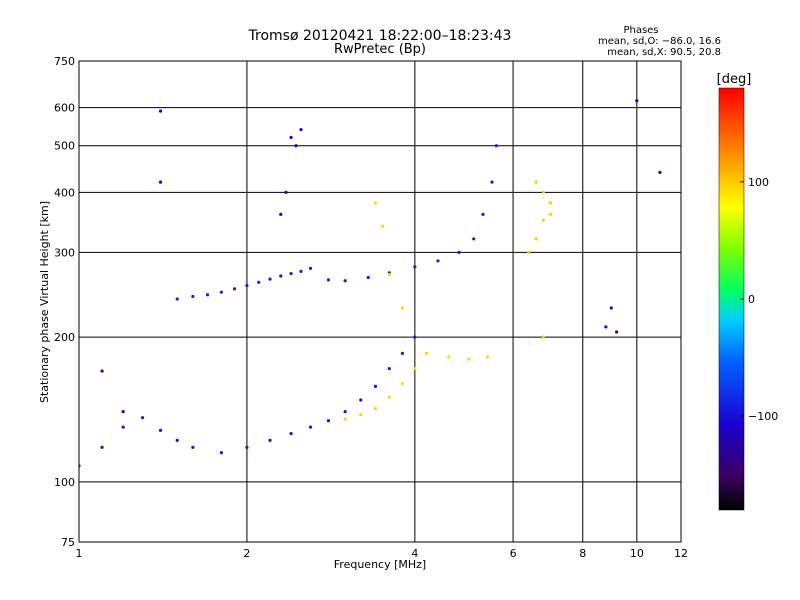 This screenshot has height=600, width=800. What do you see at coordinates (659, 41) in the screenshot?
I see `stats-line-o: mean, sd,O: −86.0, 16.6` at bounding box center [659, 41].